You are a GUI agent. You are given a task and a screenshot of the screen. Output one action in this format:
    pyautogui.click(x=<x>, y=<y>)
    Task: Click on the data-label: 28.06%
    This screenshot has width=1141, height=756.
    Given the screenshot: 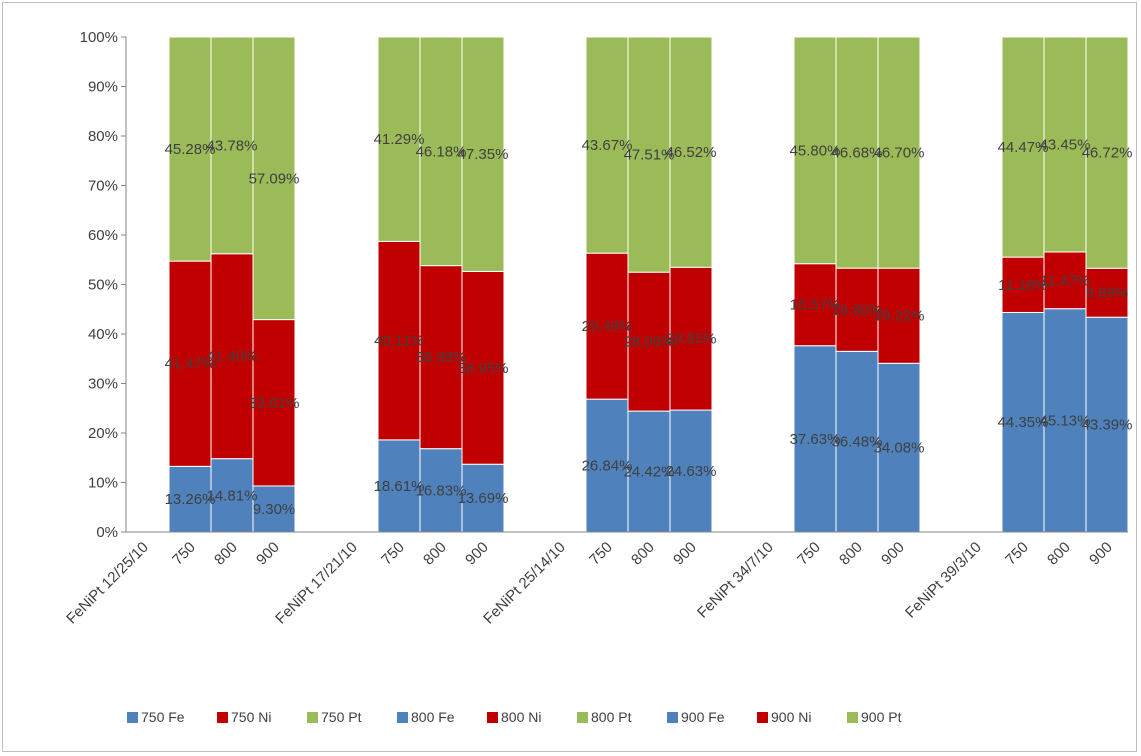 What is the action you would take?
    pyautogui.click(x=649, y=342)
    